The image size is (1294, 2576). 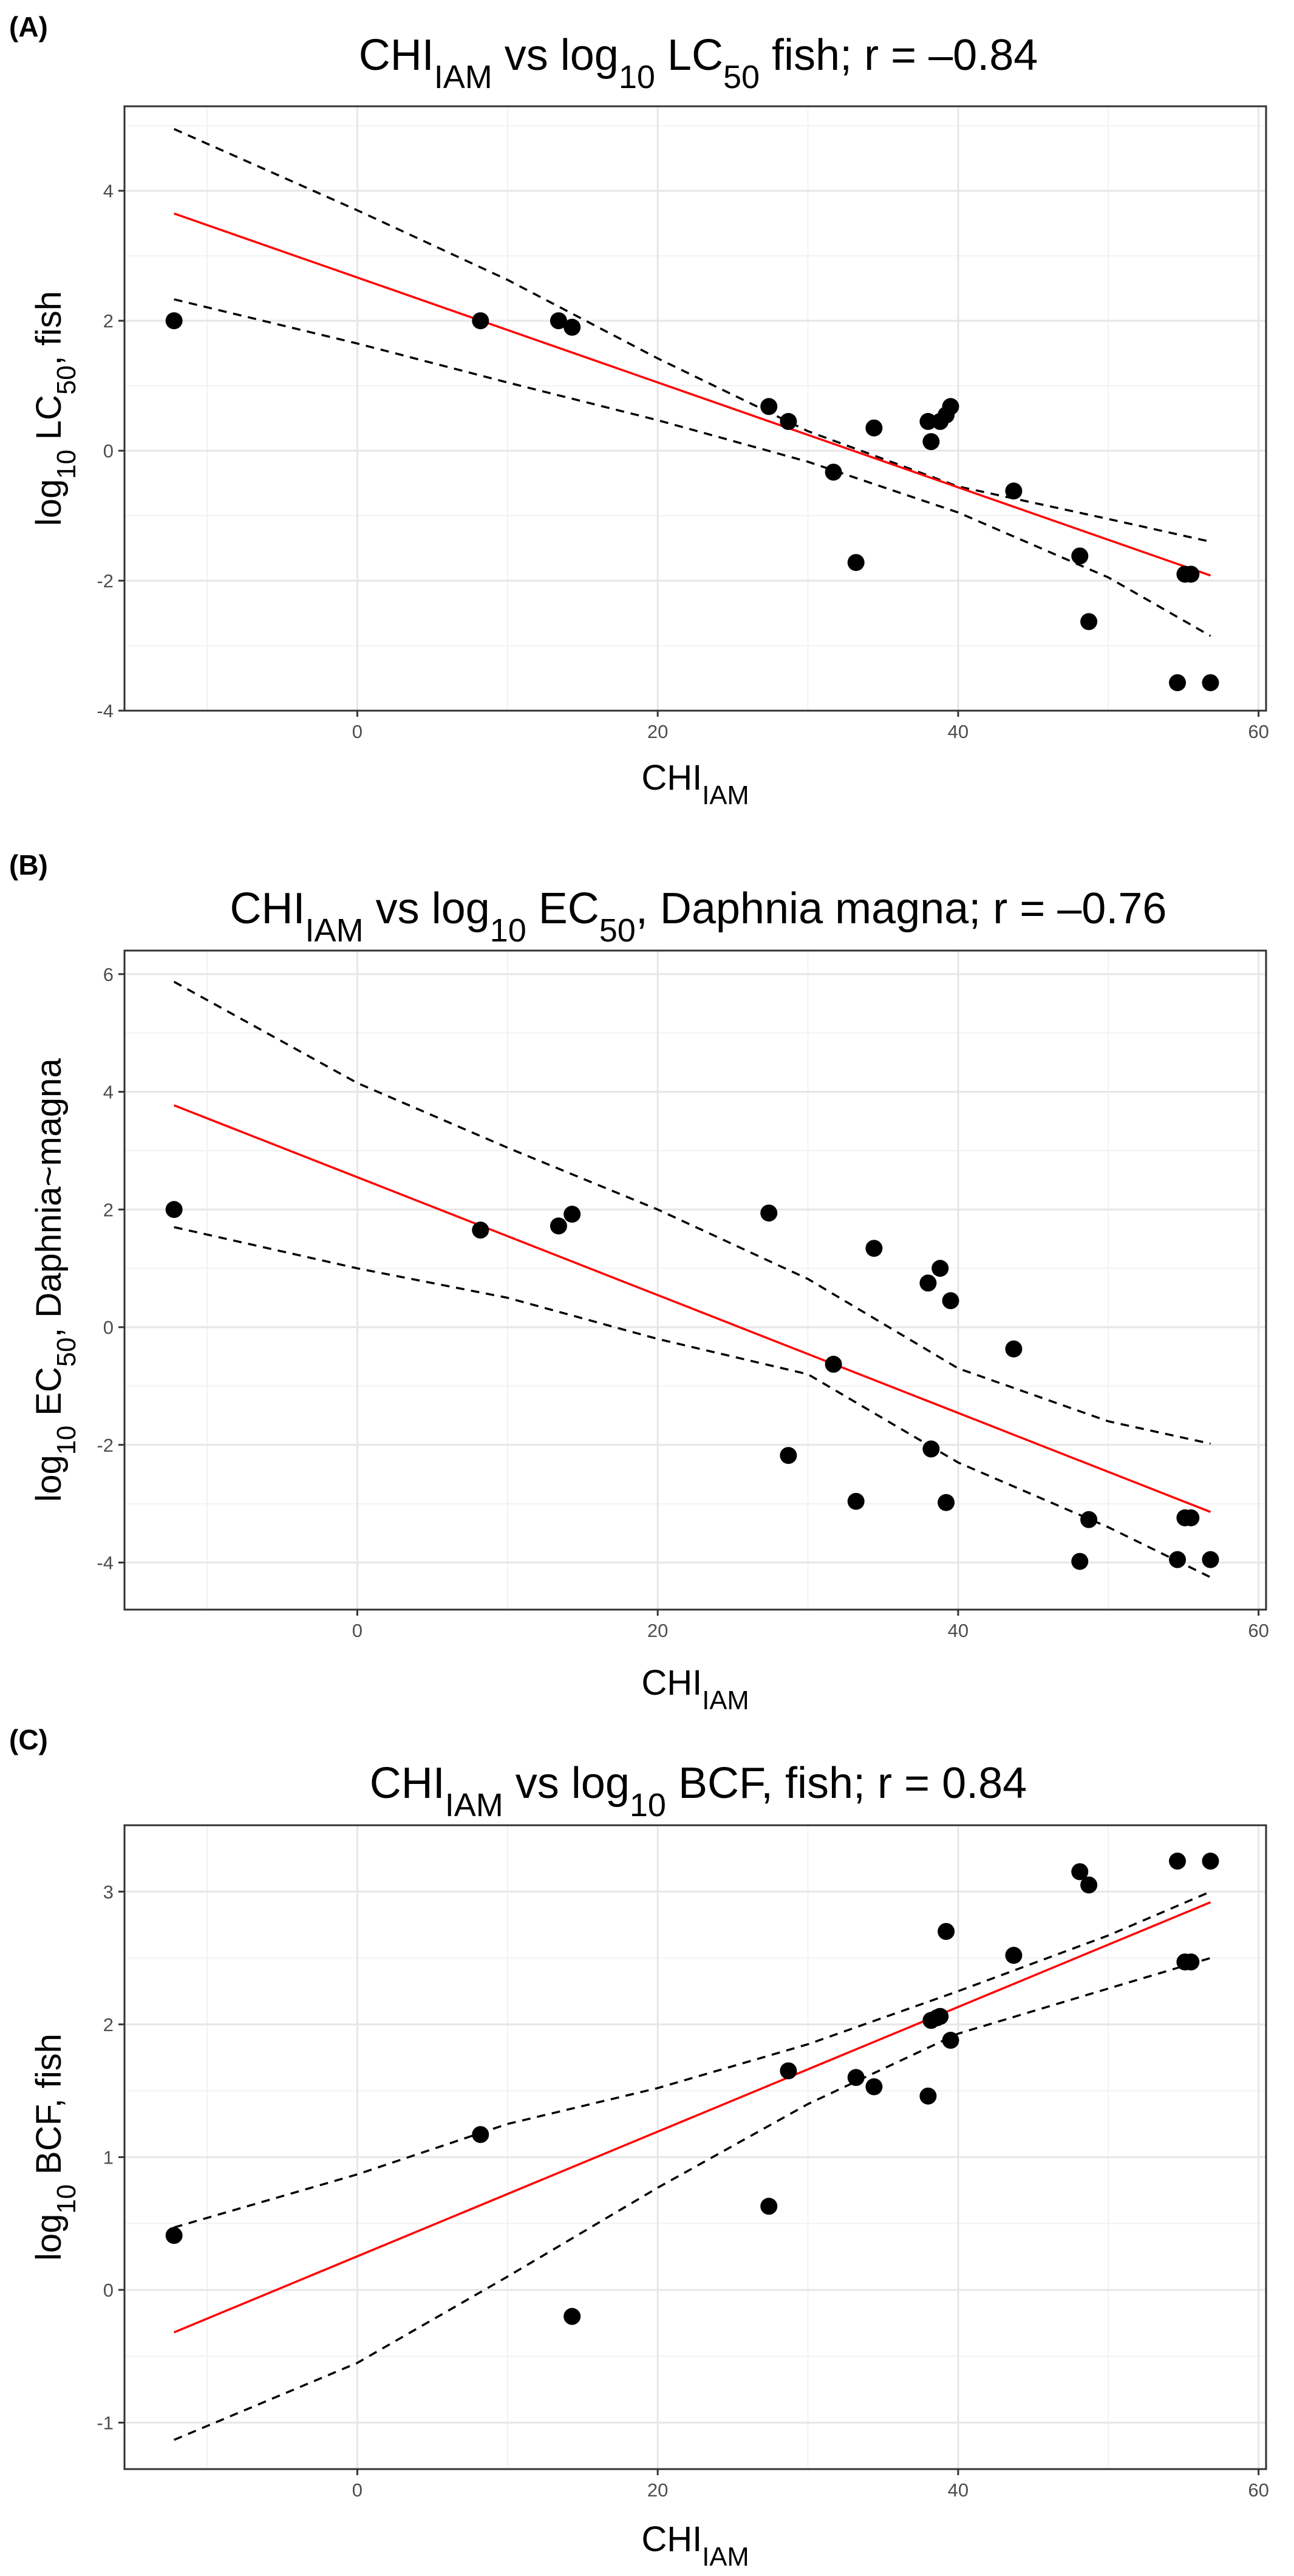 I want to click on panel-label: (A), so click(x=28, y=27).